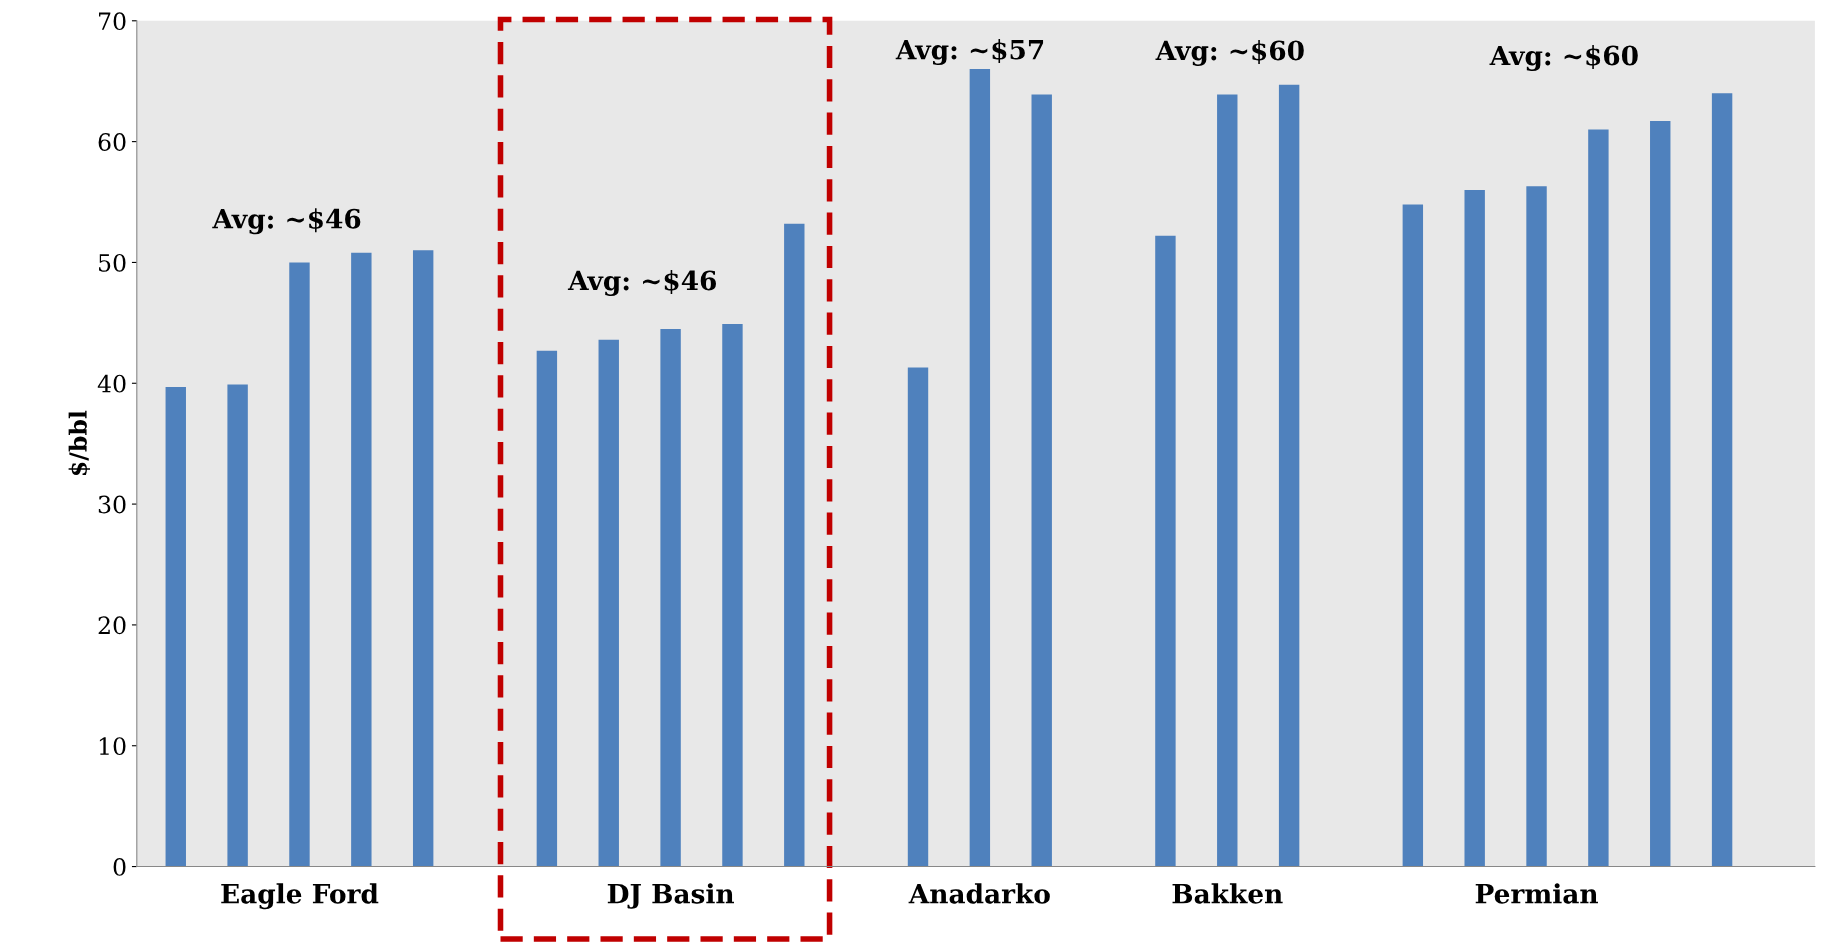  Describe the element at coordinates (112, 21) in the screenshot. I see `y-tick-label: 70` at that location.